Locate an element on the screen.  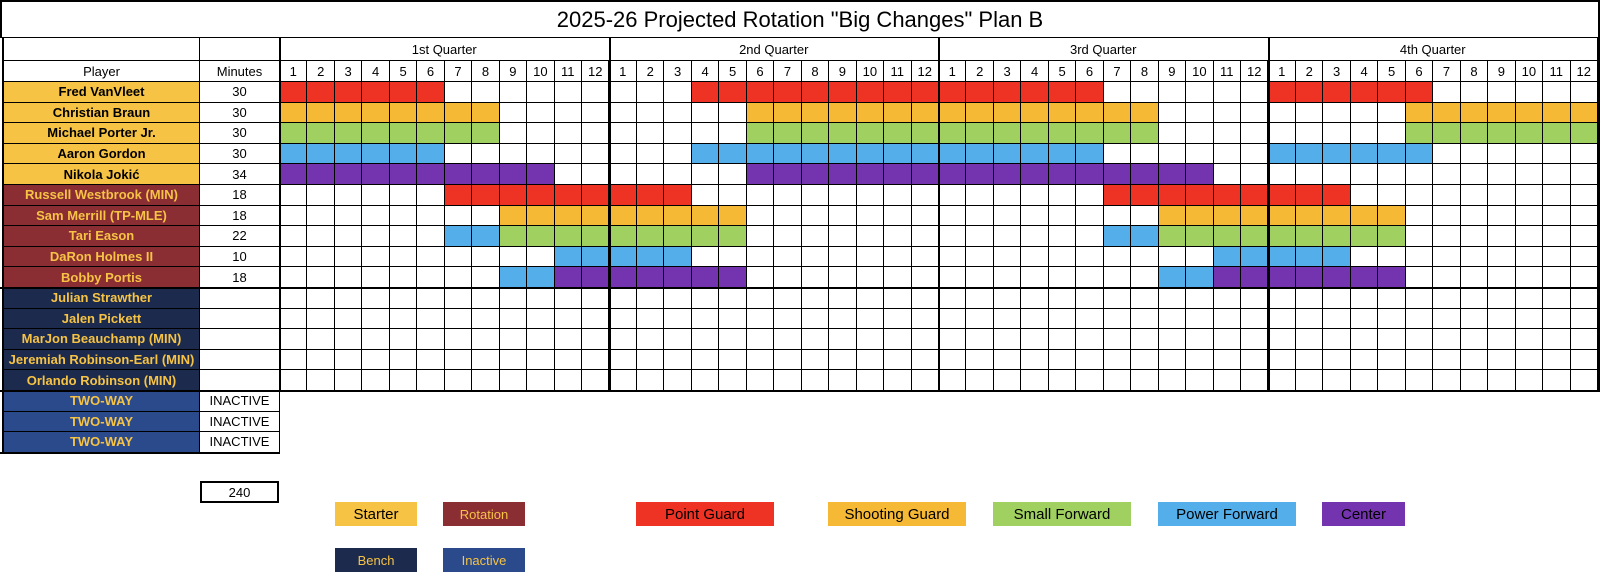
minute-header: 7 is located at coordinates (1447, 71).